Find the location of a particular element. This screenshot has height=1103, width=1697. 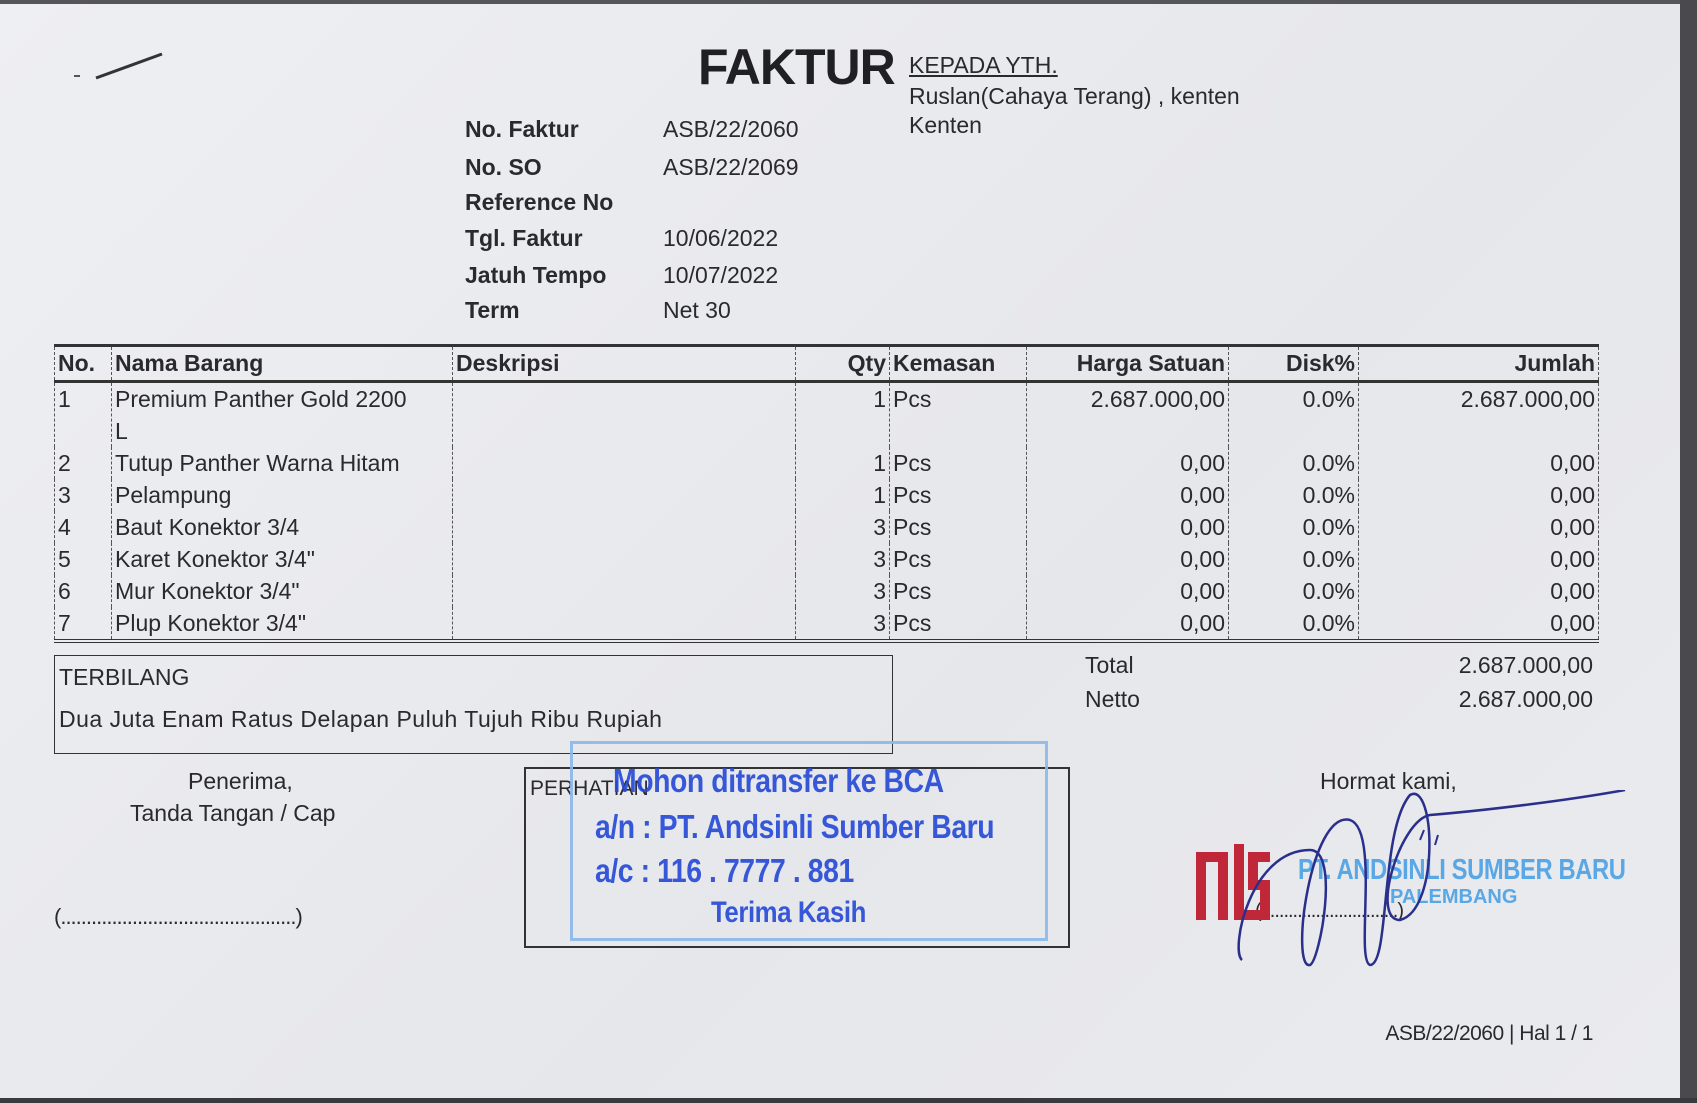

cell-no: 1 is located at coordinates (83, 414).